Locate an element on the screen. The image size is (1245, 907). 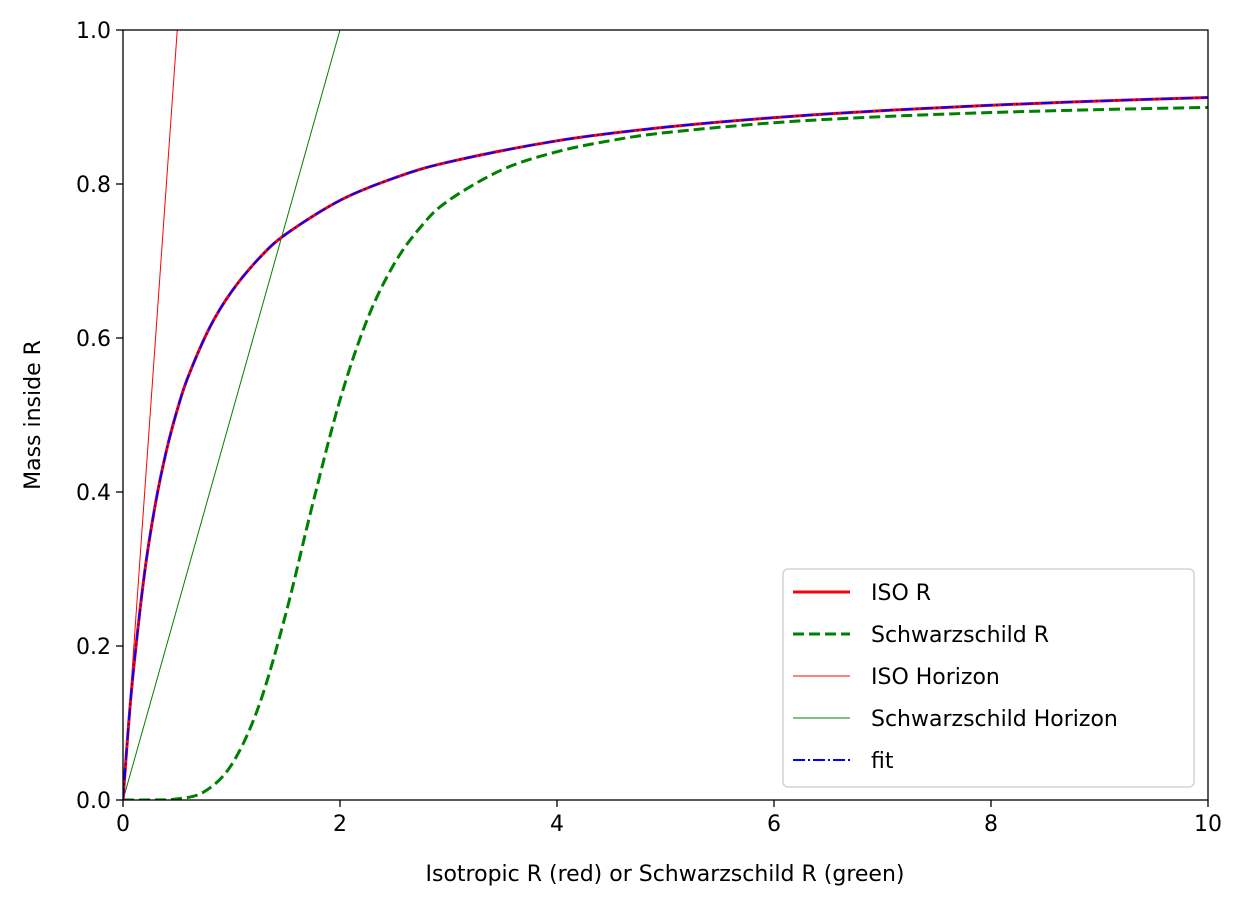
legend-label-fit: fit is located at coordinates (882, 761).